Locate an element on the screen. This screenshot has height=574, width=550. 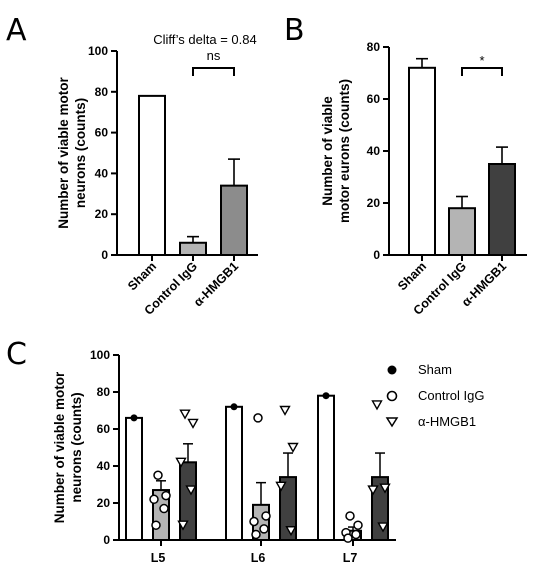
significance-label: ns is located at coordinates (214, 55).